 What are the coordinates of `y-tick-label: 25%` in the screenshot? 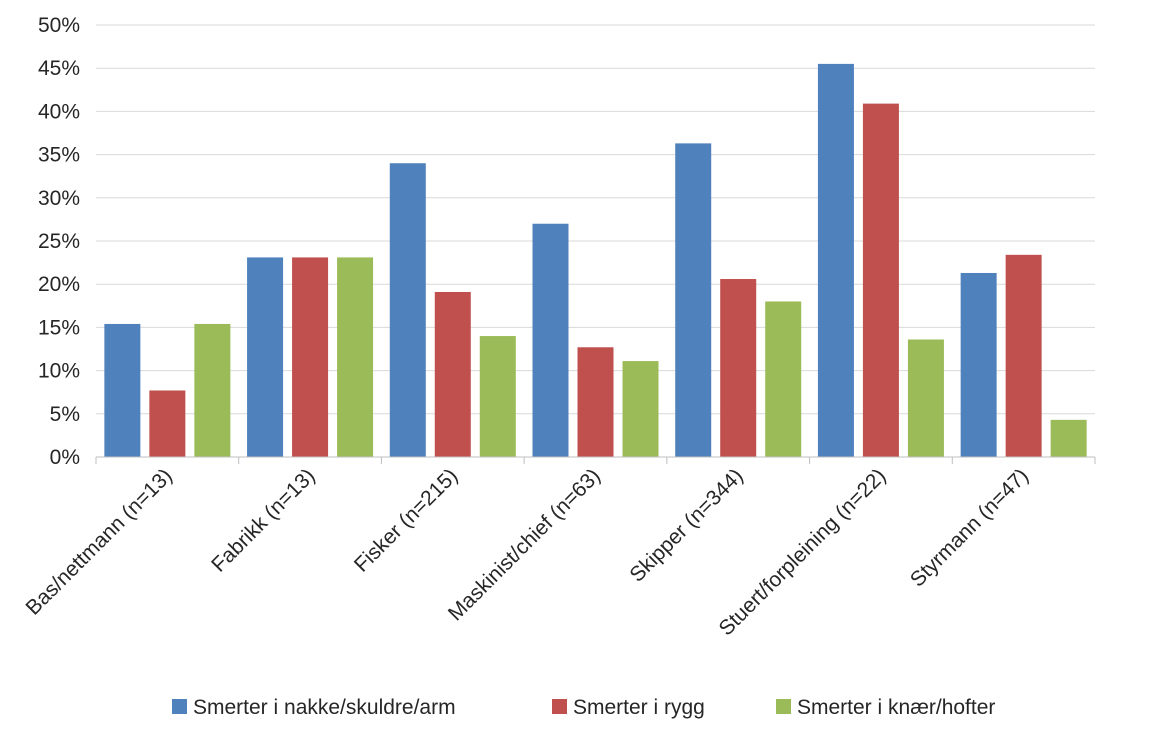 It's located at (59, 241).